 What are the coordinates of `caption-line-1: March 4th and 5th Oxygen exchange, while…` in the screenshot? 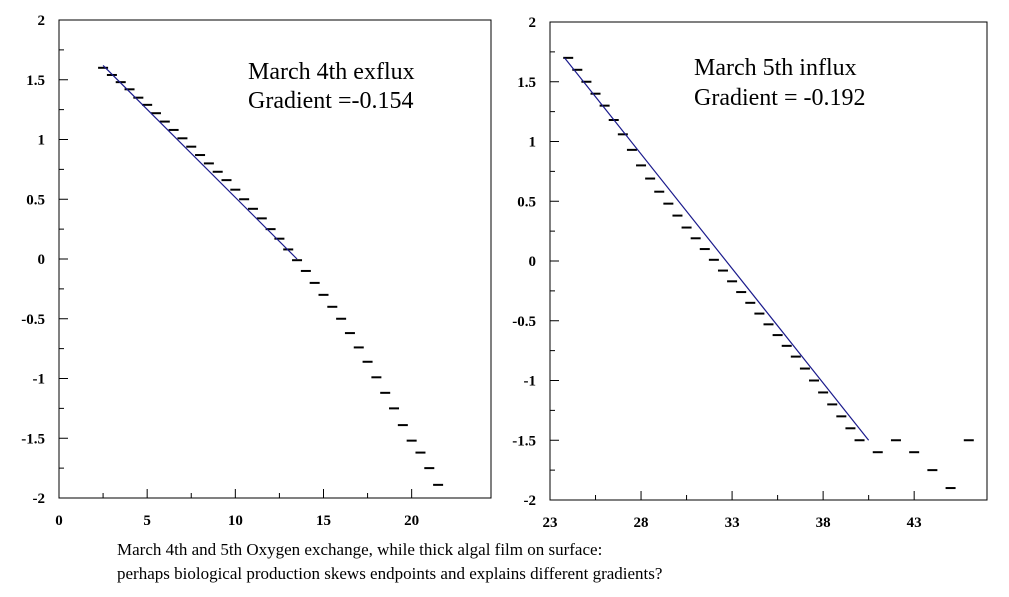 It's located at (360, 549).